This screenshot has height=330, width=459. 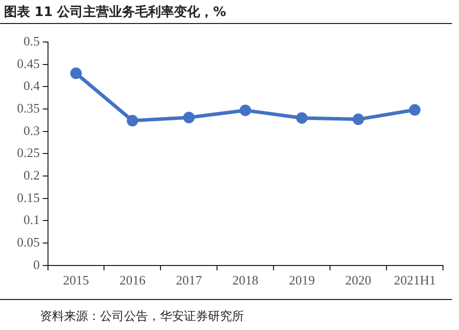 What do you see at coordinates (75, 280) in the screenshot?
I see `x-tick-label: 2015` at bounding box center [75, 280].